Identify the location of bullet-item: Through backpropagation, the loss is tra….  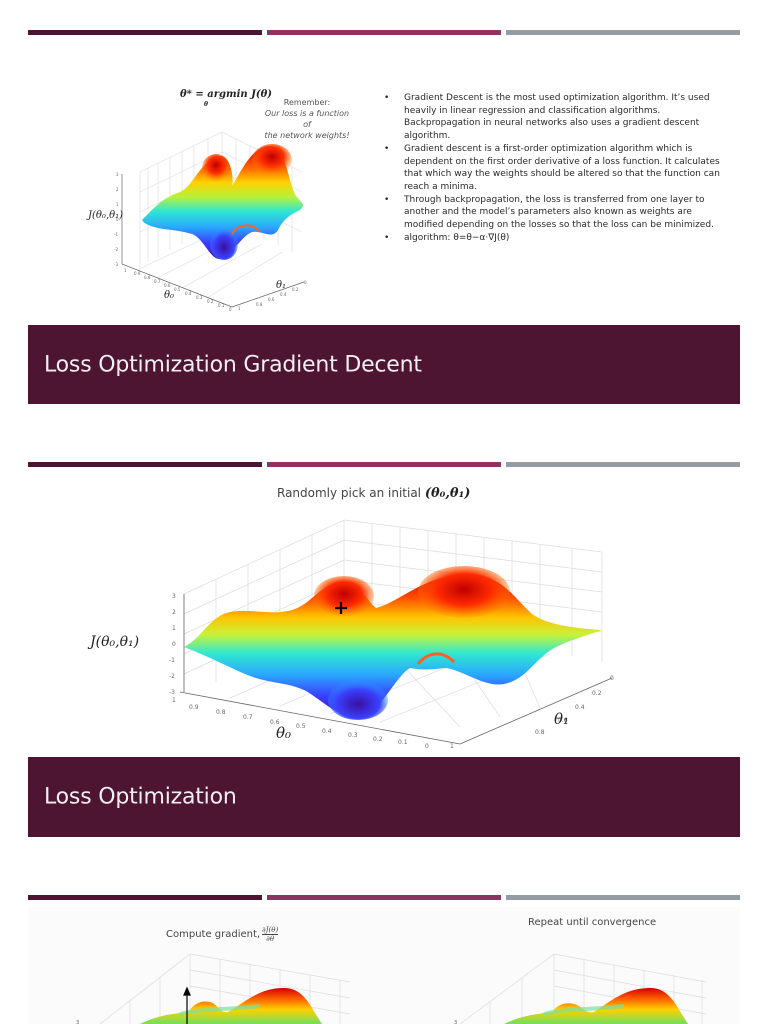
(556, 213).